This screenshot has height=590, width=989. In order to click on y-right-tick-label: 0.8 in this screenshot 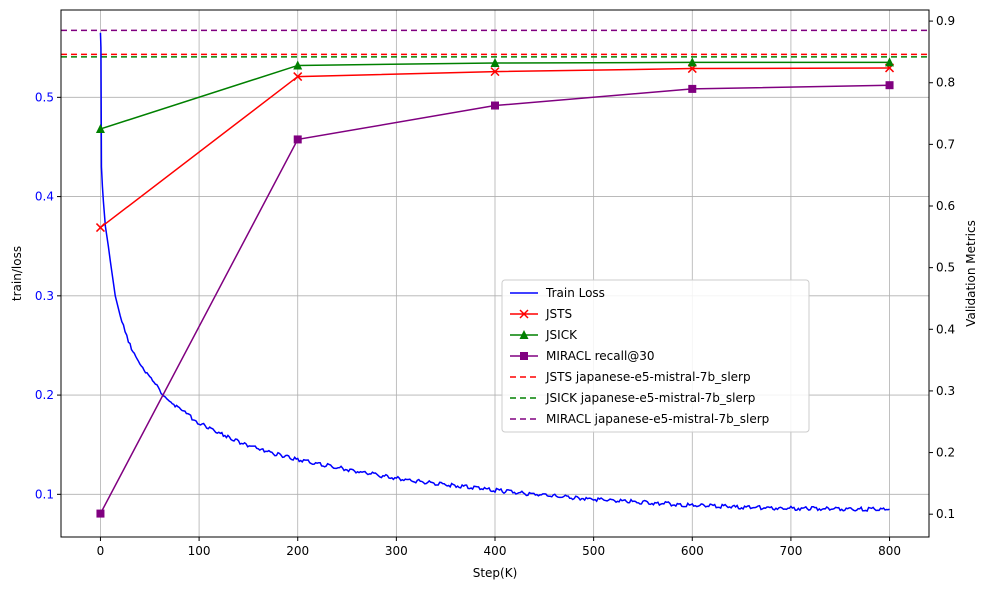, I will do `click(945, 83)`.